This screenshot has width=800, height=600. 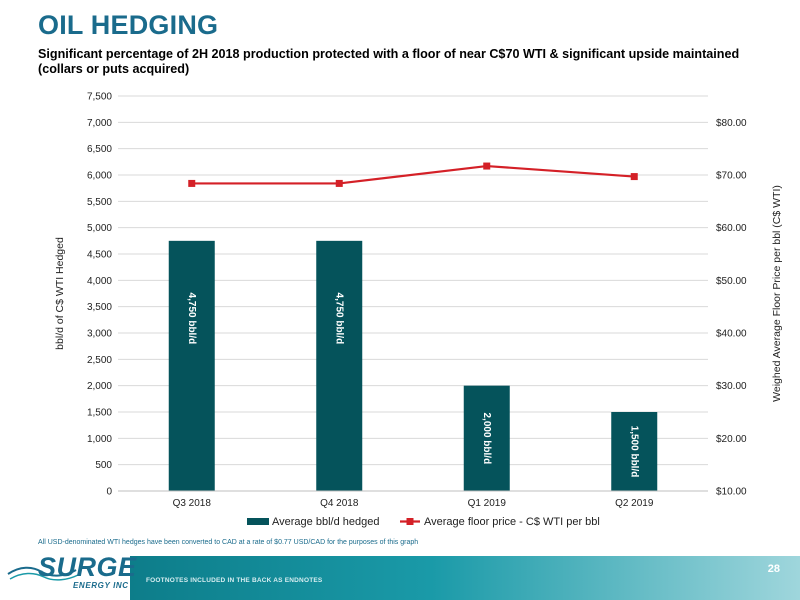 What do you see at coordinates (465, 578) in the screenshot?
I see `footer-band` at bounding box center [465, 578].